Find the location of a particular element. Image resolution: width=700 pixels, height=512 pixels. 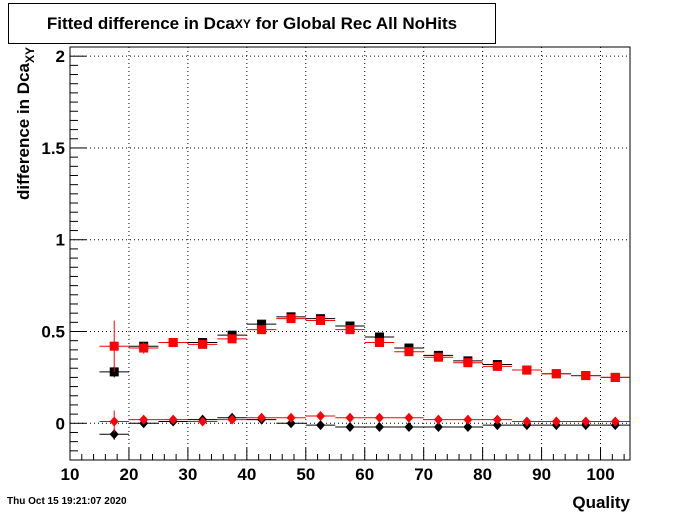

y-axis-title-main: difference in Dca is located at coordinates (23, 131).